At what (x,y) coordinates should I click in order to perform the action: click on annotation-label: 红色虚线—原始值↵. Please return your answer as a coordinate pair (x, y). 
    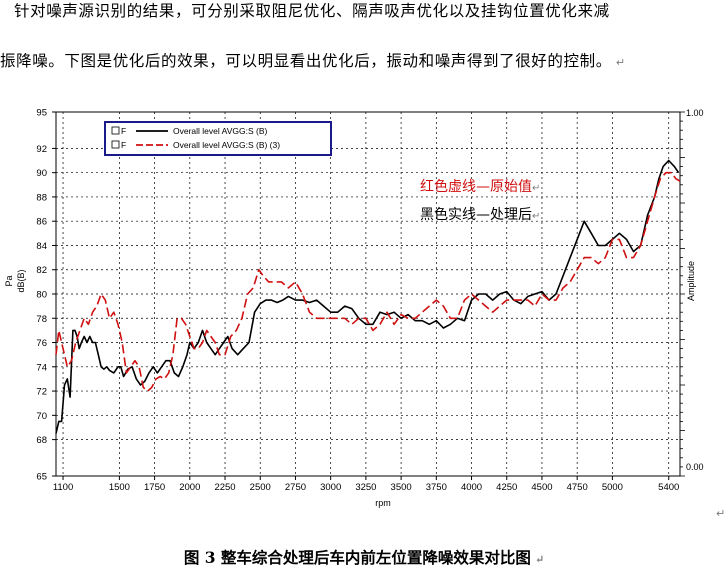
    Looking at the image, I should click on (480, 186).